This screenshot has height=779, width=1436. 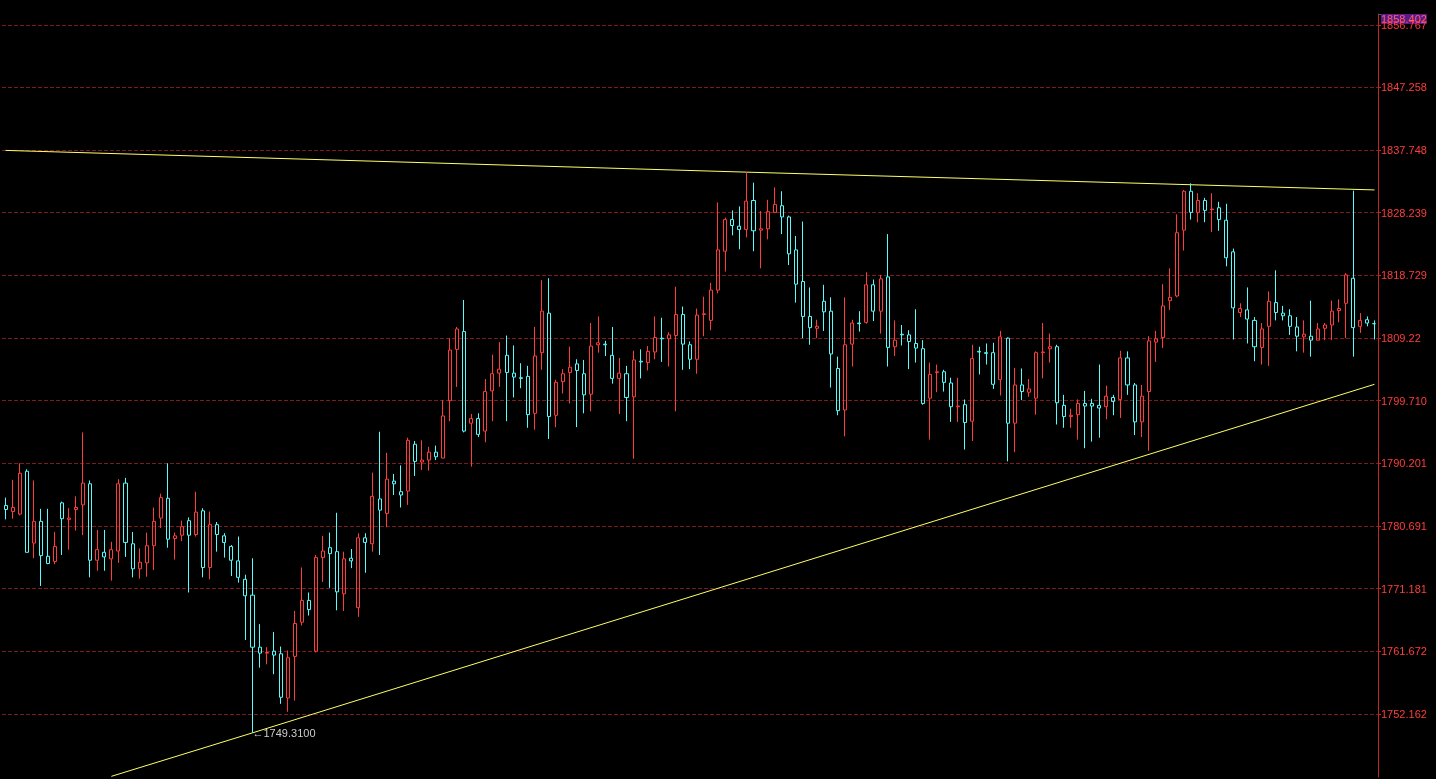 What do you see at coordinates (1404, 400) in the screenshot?
I see `y-tick-label: 1799.710` at bounding box center [1404, 400].